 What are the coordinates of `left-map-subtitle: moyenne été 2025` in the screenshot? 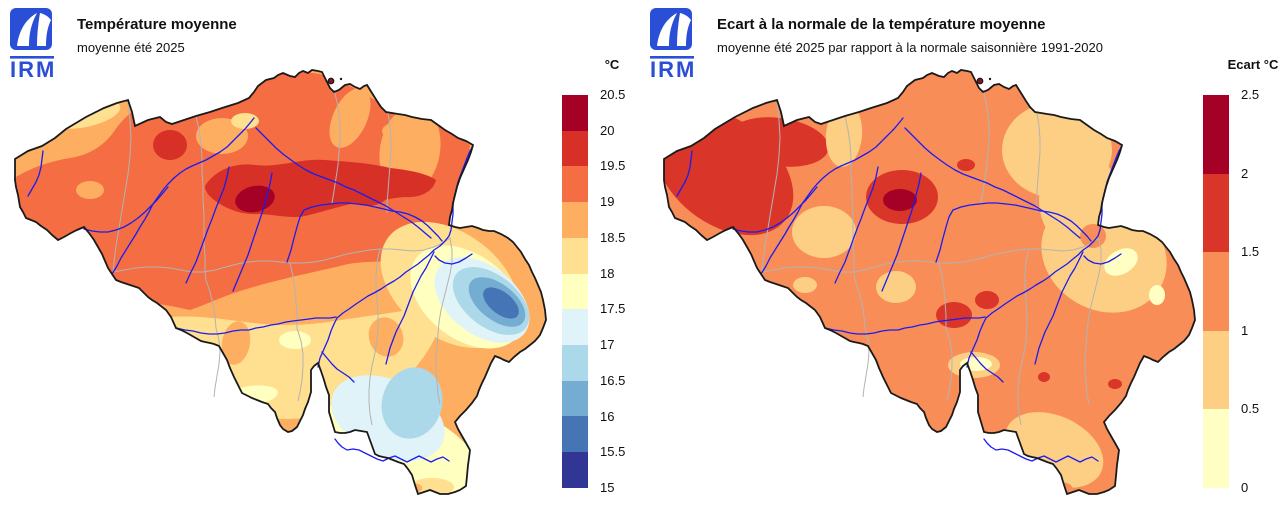 It's located at (131, 47).